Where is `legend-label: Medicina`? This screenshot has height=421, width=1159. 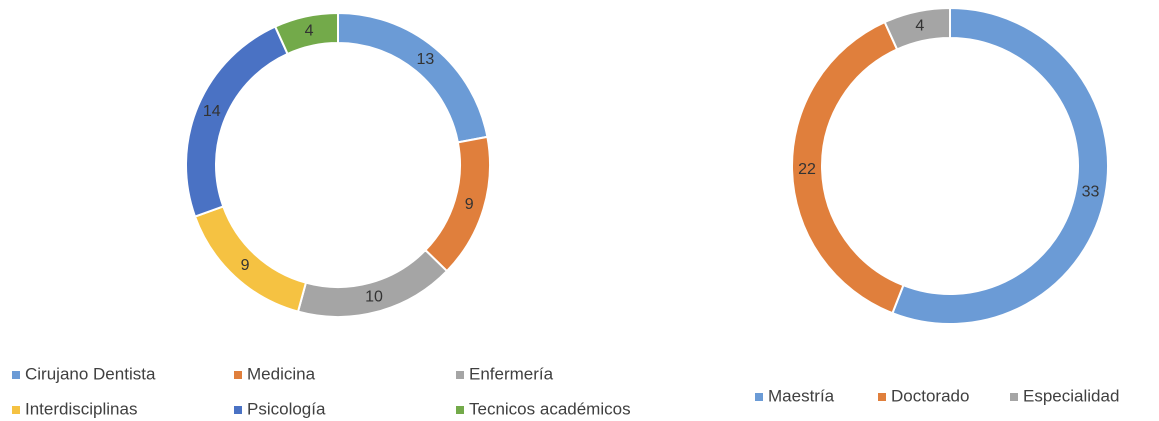
legend-label: Medicina is located at coordinates (281, 373).